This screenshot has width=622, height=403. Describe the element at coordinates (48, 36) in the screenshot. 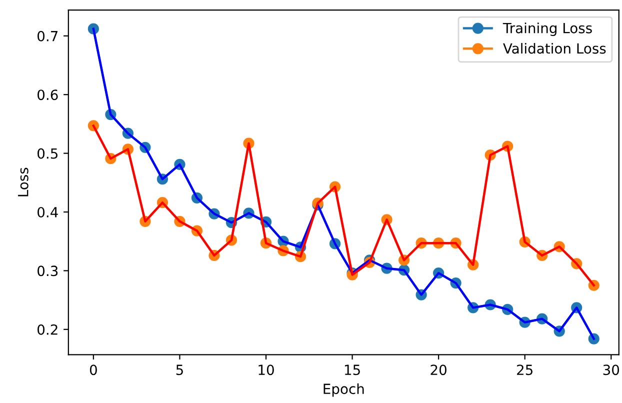

I see `y-tick-label: 0.7` at that location.